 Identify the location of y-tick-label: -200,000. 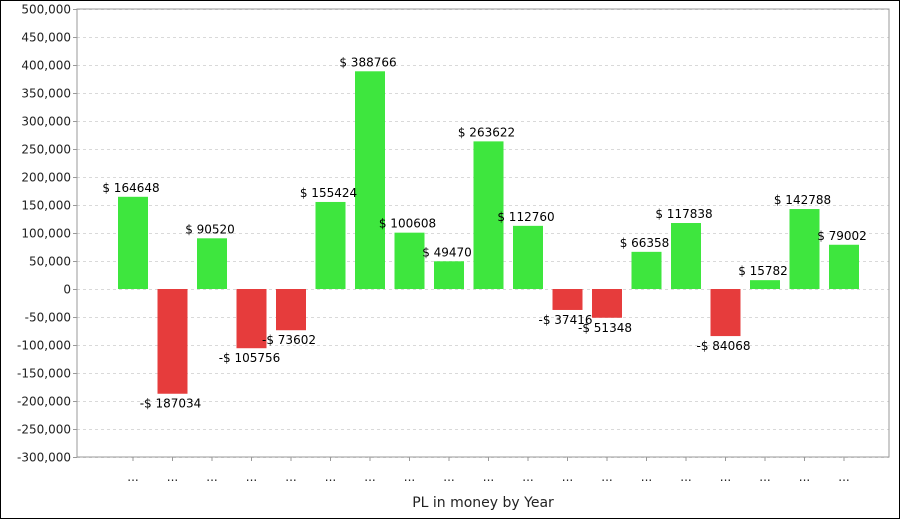
(44, 402).